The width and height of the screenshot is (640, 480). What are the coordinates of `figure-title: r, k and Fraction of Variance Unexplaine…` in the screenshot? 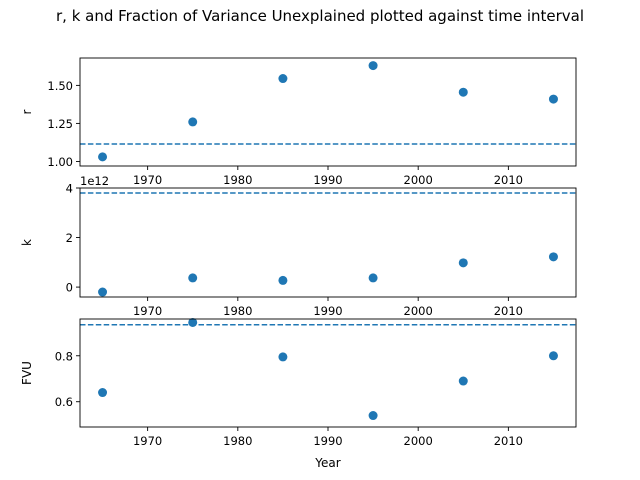 It's located at (320, 16).